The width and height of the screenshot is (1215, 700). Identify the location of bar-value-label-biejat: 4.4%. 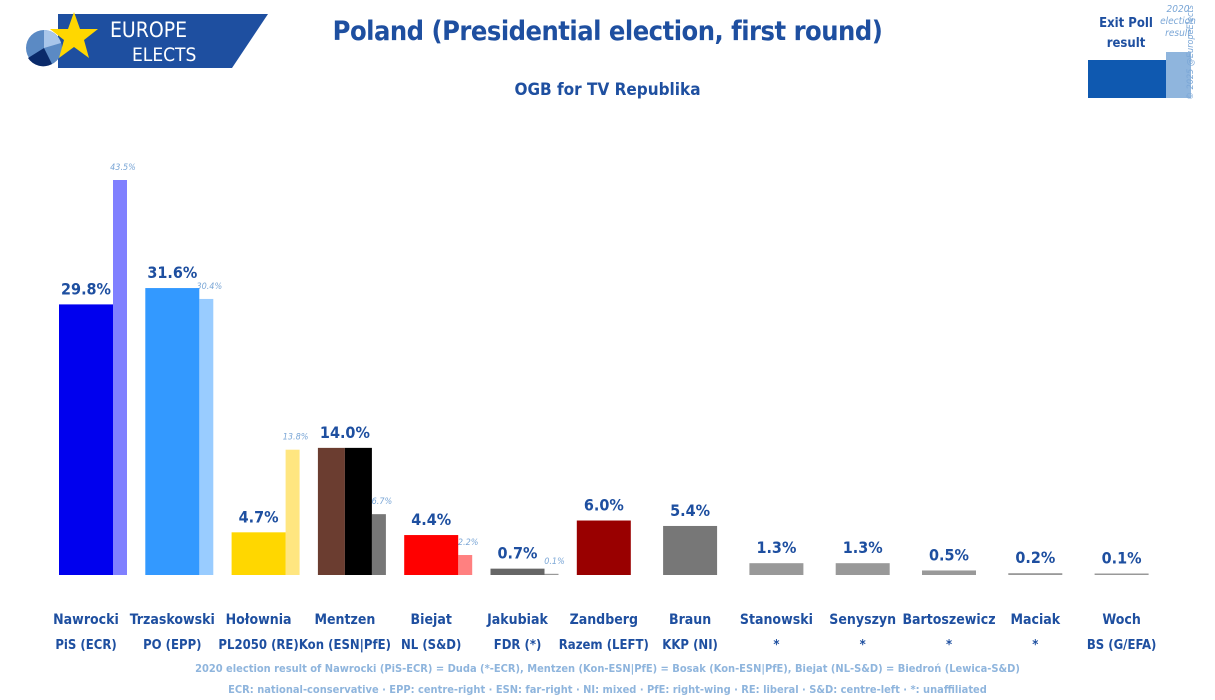
(431, 519).